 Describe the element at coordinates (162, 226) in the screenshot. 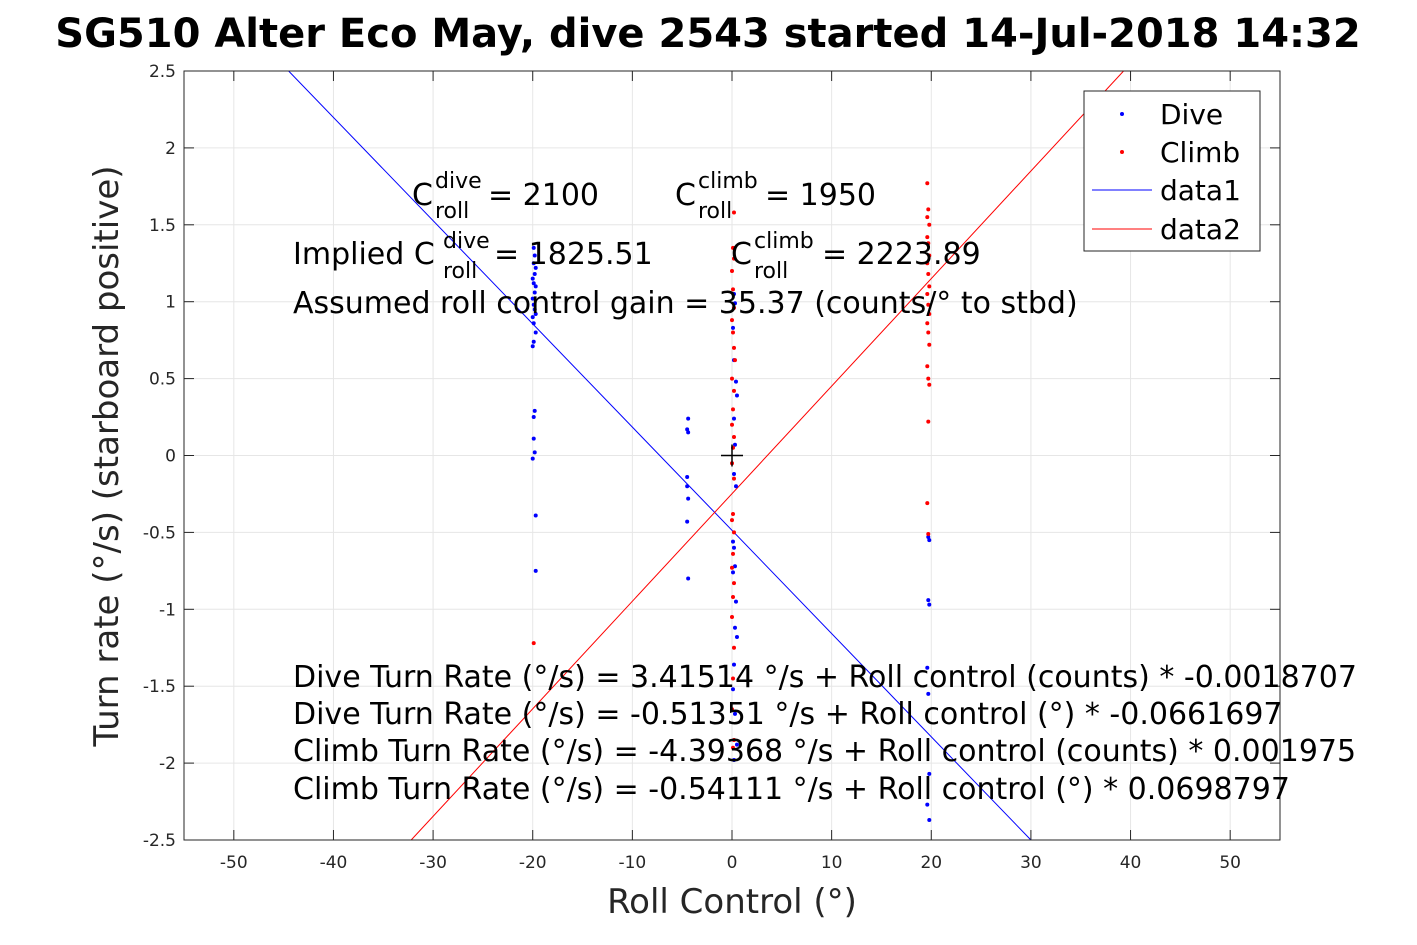

I see `y-tick-label: 1.5` at that location.